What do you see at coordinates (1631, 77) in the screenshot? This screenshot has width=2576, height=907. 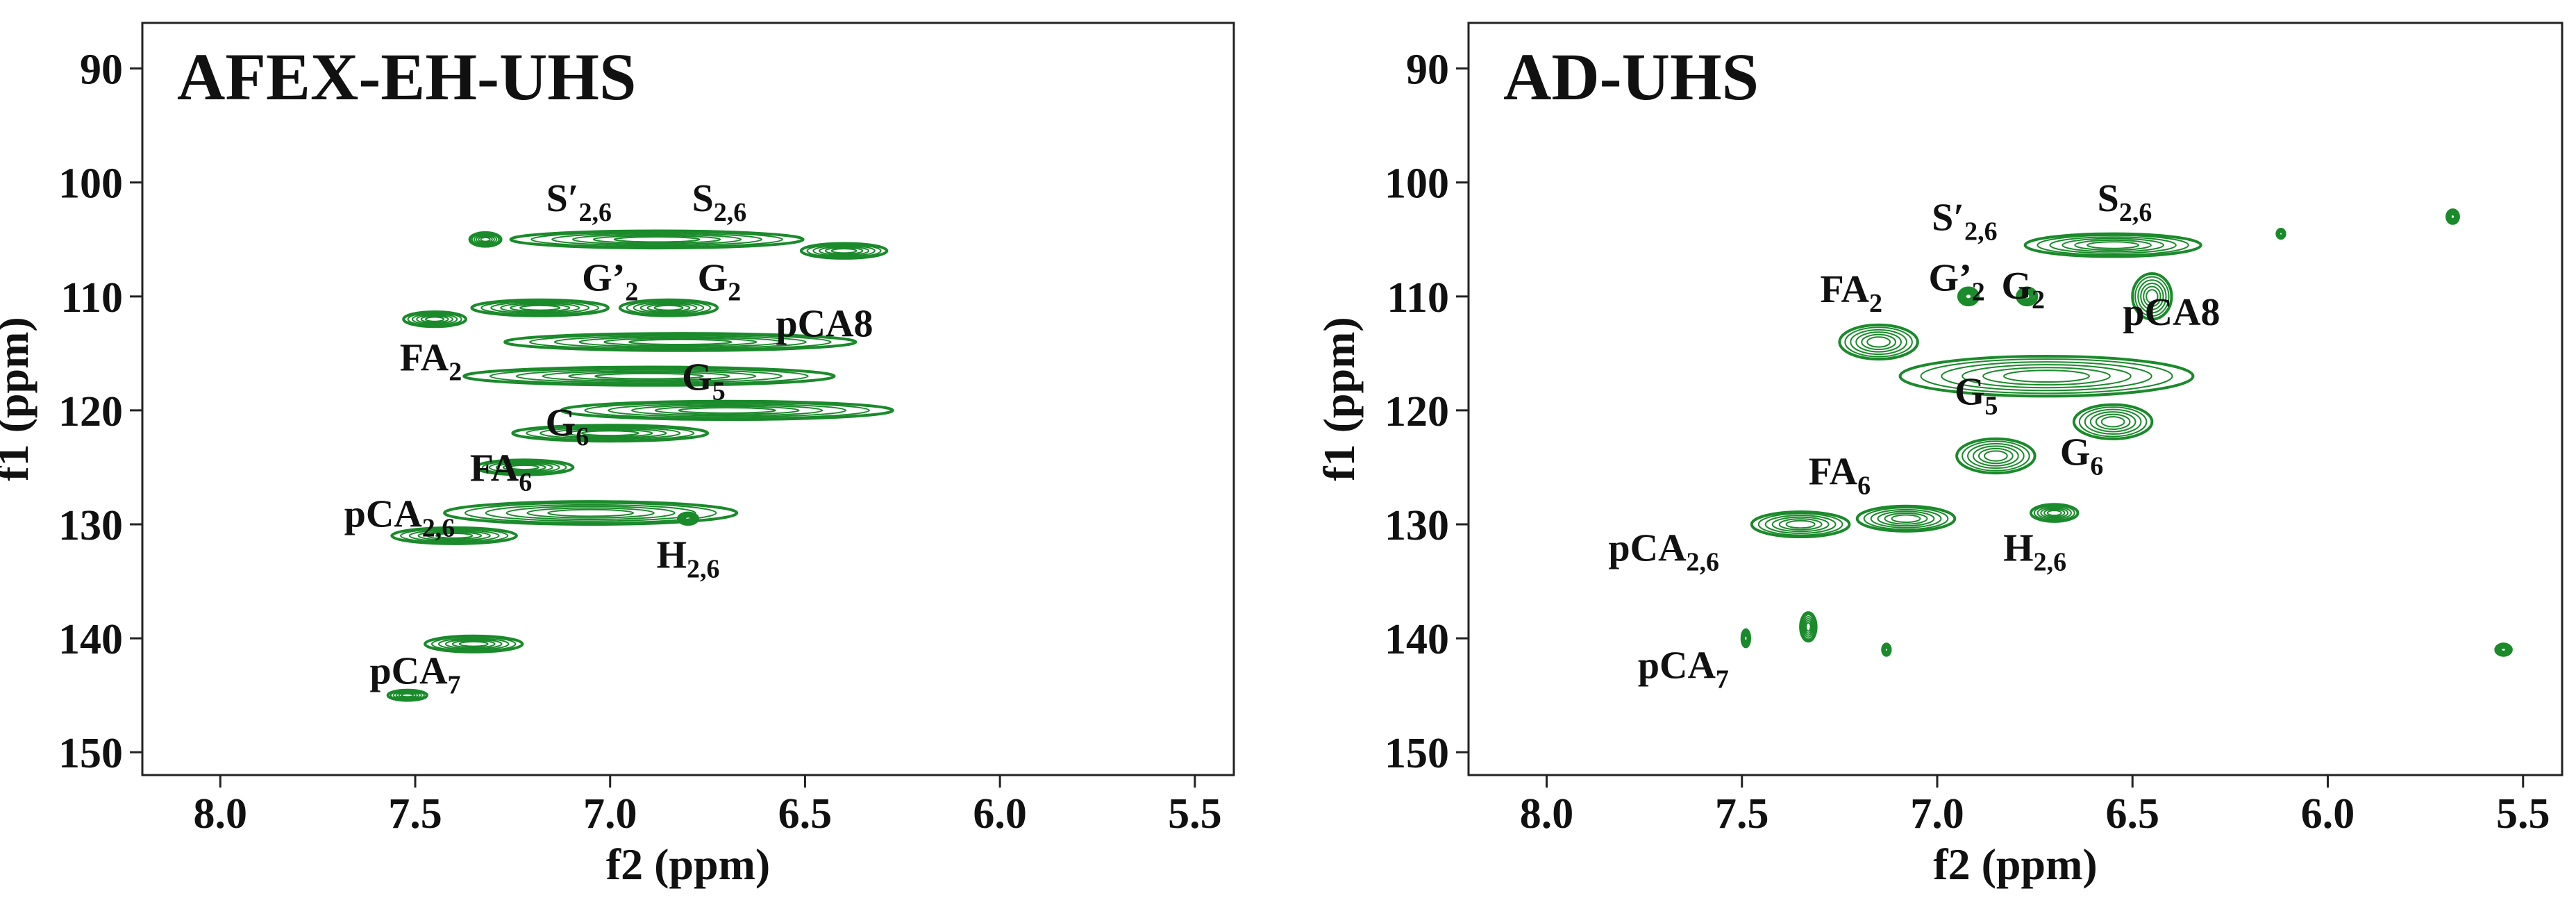 I see `panel-title: AD-UHS` at bounding box center [1631, 77].